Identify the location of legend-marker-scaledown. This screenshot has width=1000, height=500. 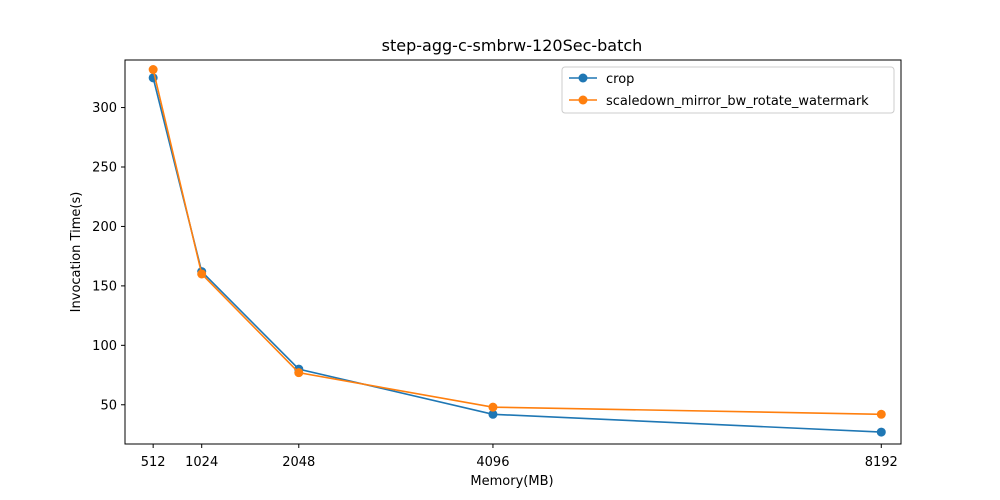
(583, 100).